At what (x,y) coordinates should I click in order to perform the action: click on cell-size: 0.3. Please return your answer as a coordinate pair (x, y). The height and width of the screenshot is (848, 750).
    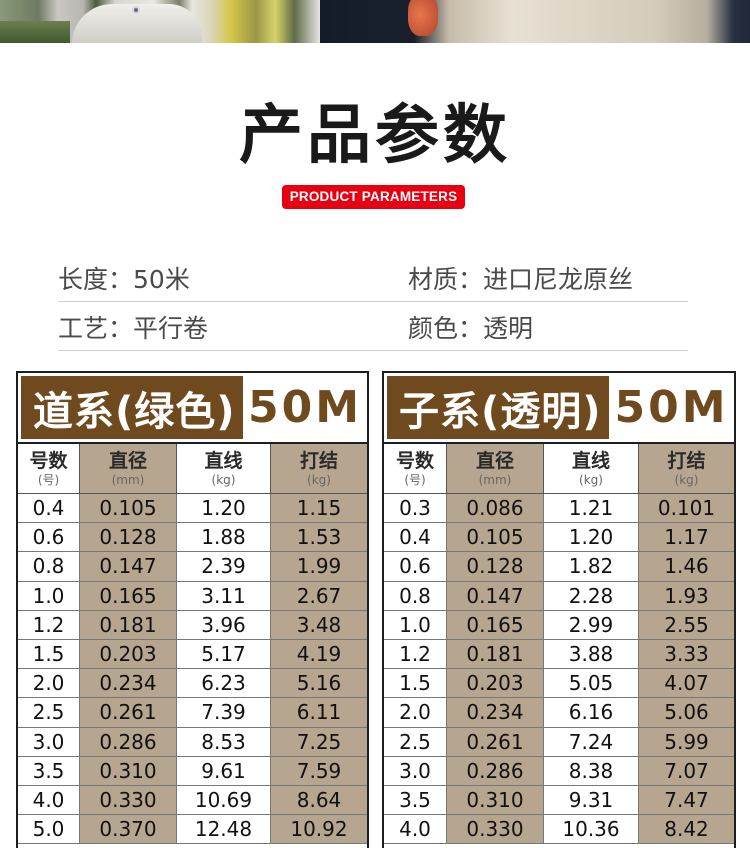
    Looking at the image, I should click on (415, 508).